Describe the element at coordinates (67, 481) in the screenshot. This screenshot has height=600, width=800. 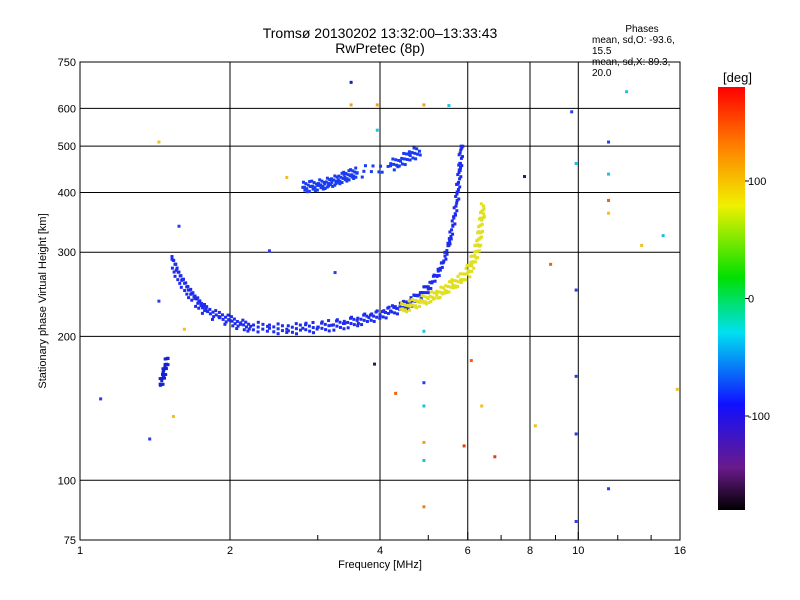
I see `y-tick-label: 100` at that location.